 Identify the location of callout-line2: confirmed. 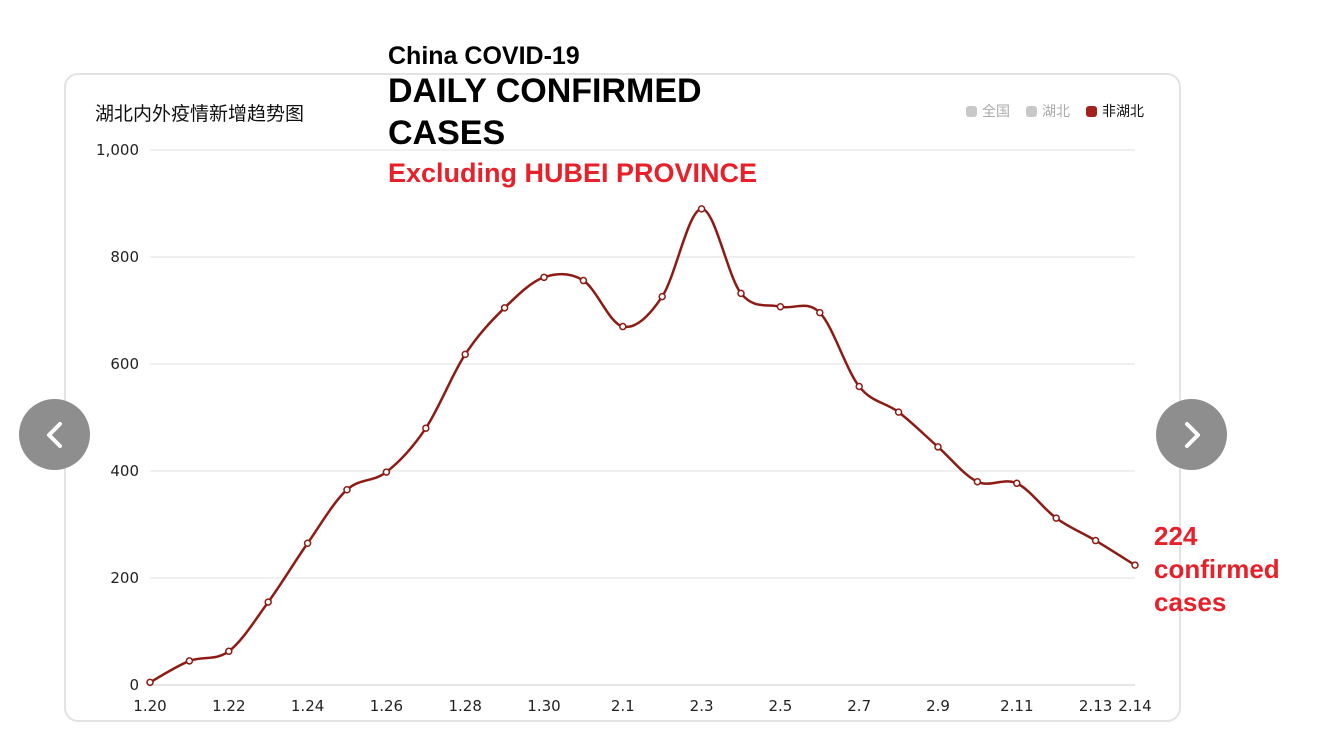
(1217, 569).